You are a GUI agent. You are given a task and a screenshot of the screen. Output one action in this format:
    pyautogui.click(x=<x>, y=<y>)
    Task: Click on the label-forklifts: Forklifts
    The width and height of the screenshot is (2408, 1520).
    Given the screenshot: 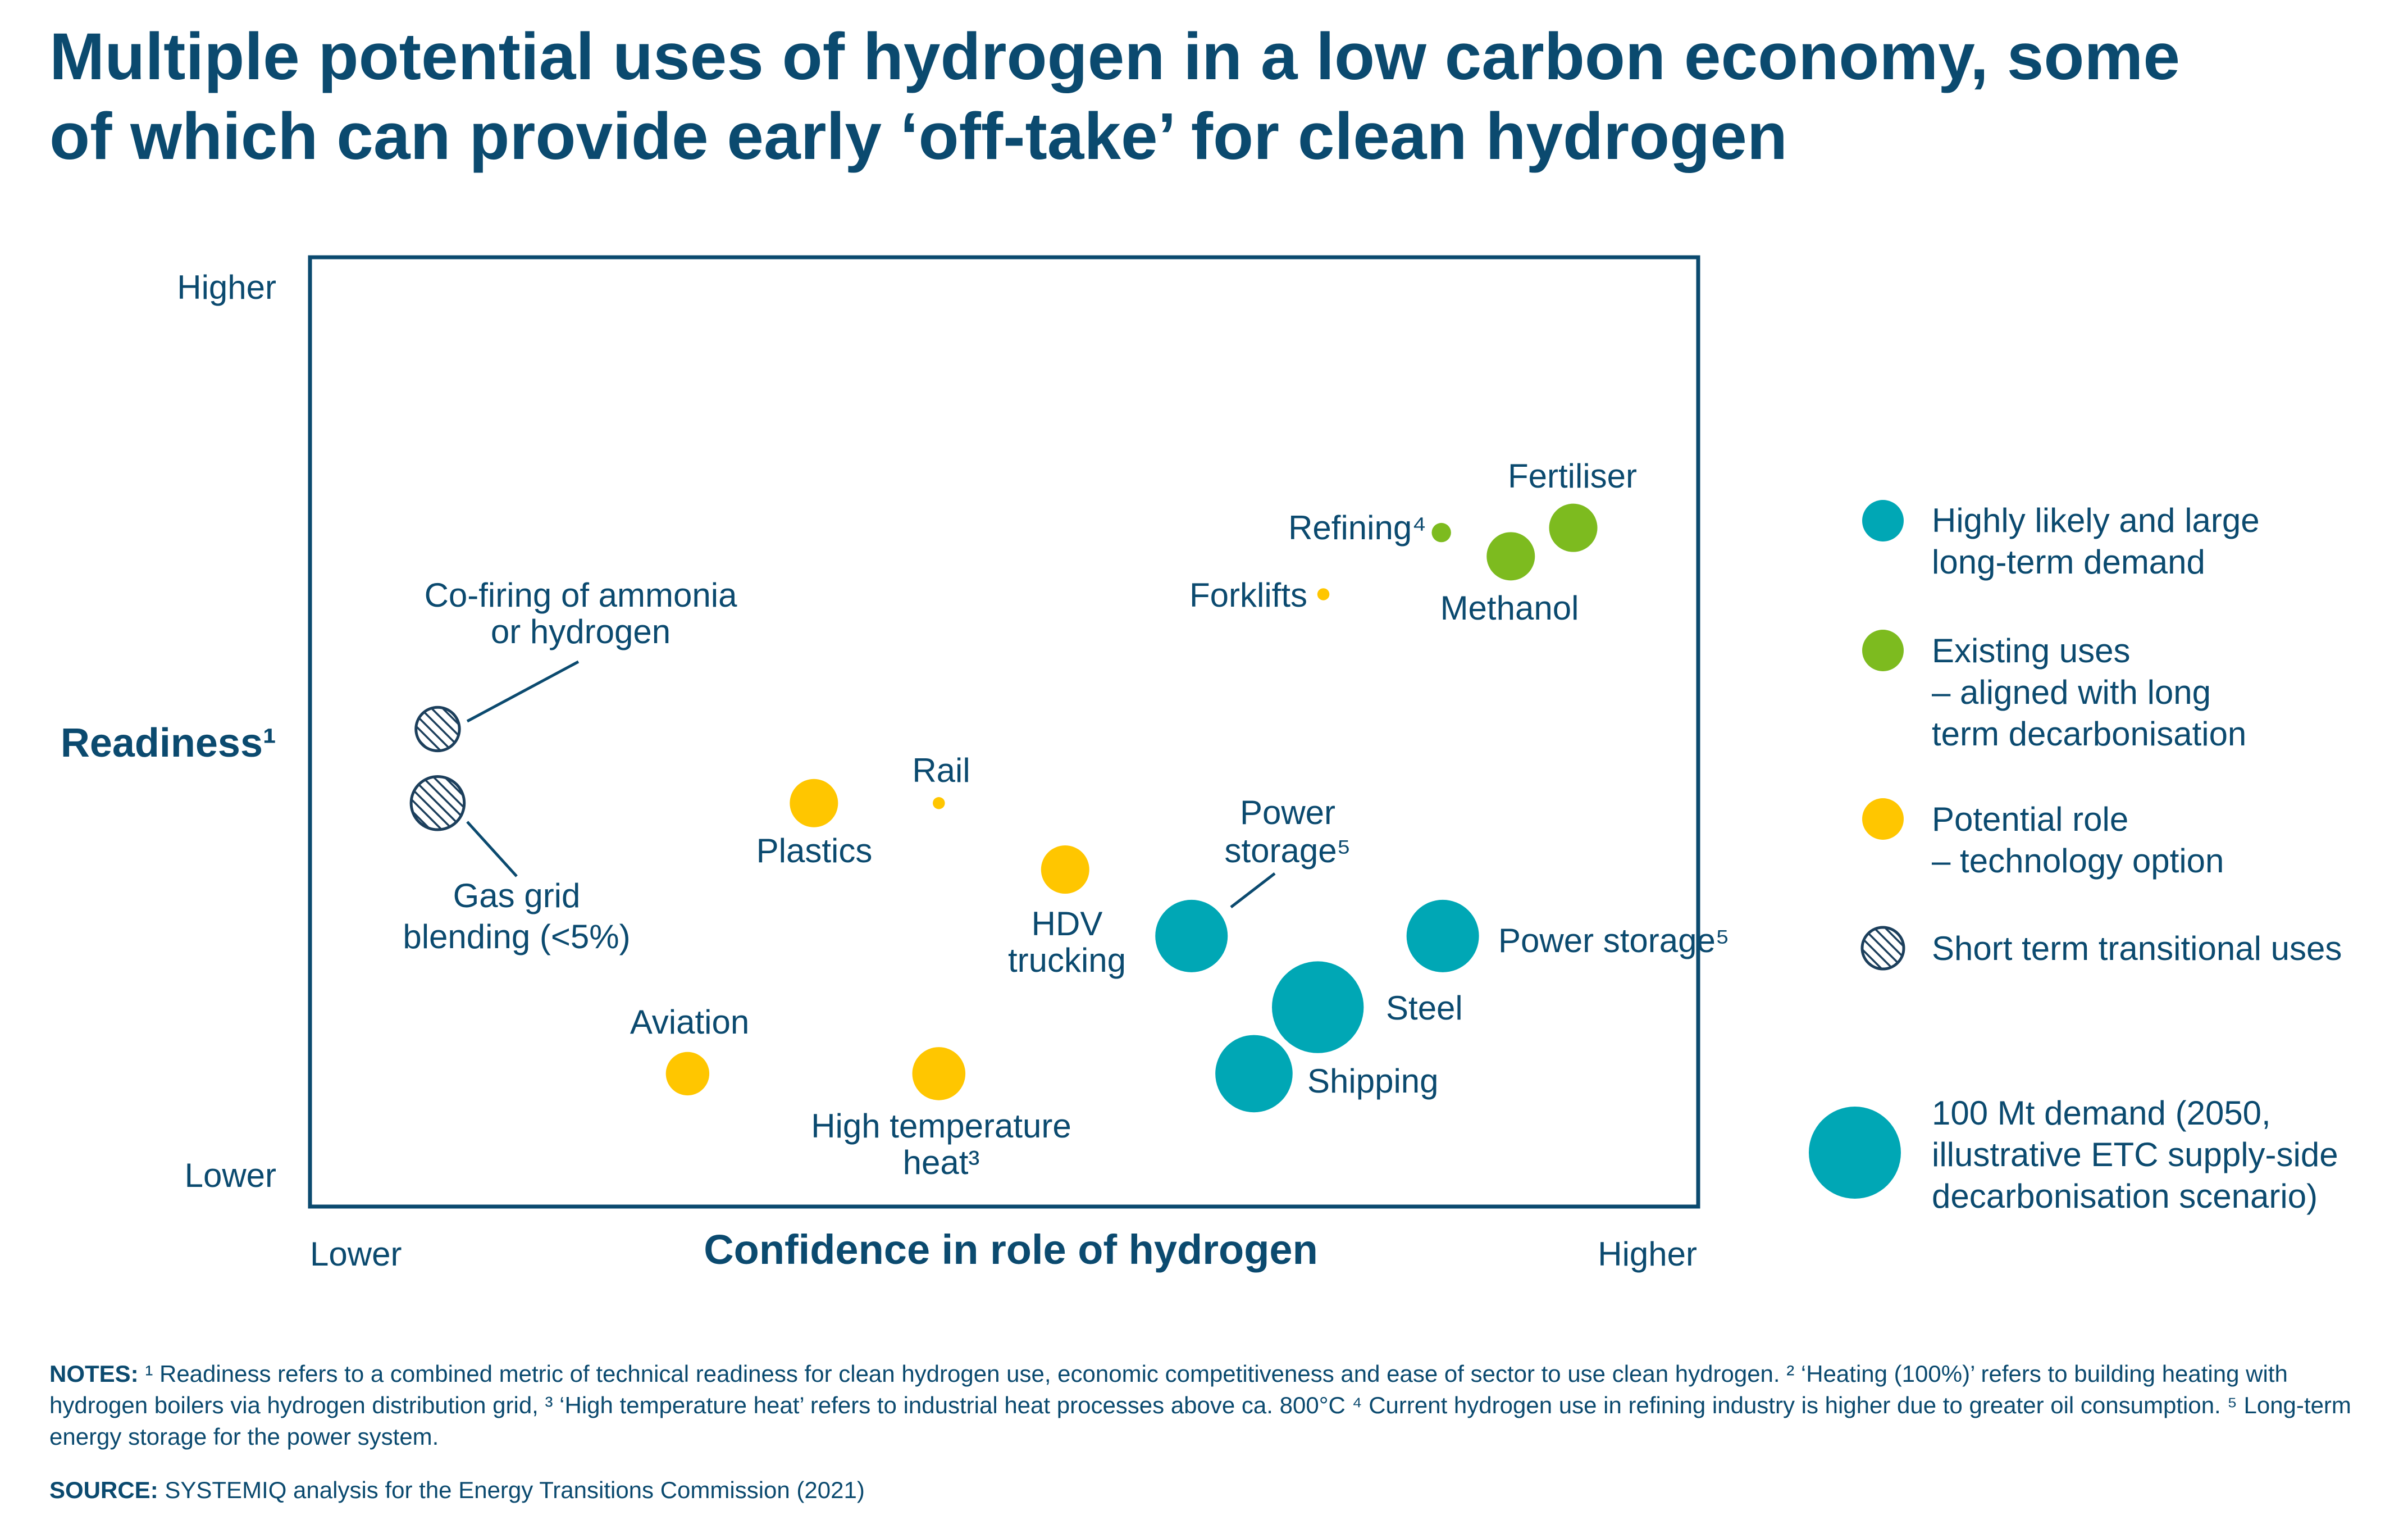 What is the action you would take?
    pyautogui.click(x=1248, y=595)
    